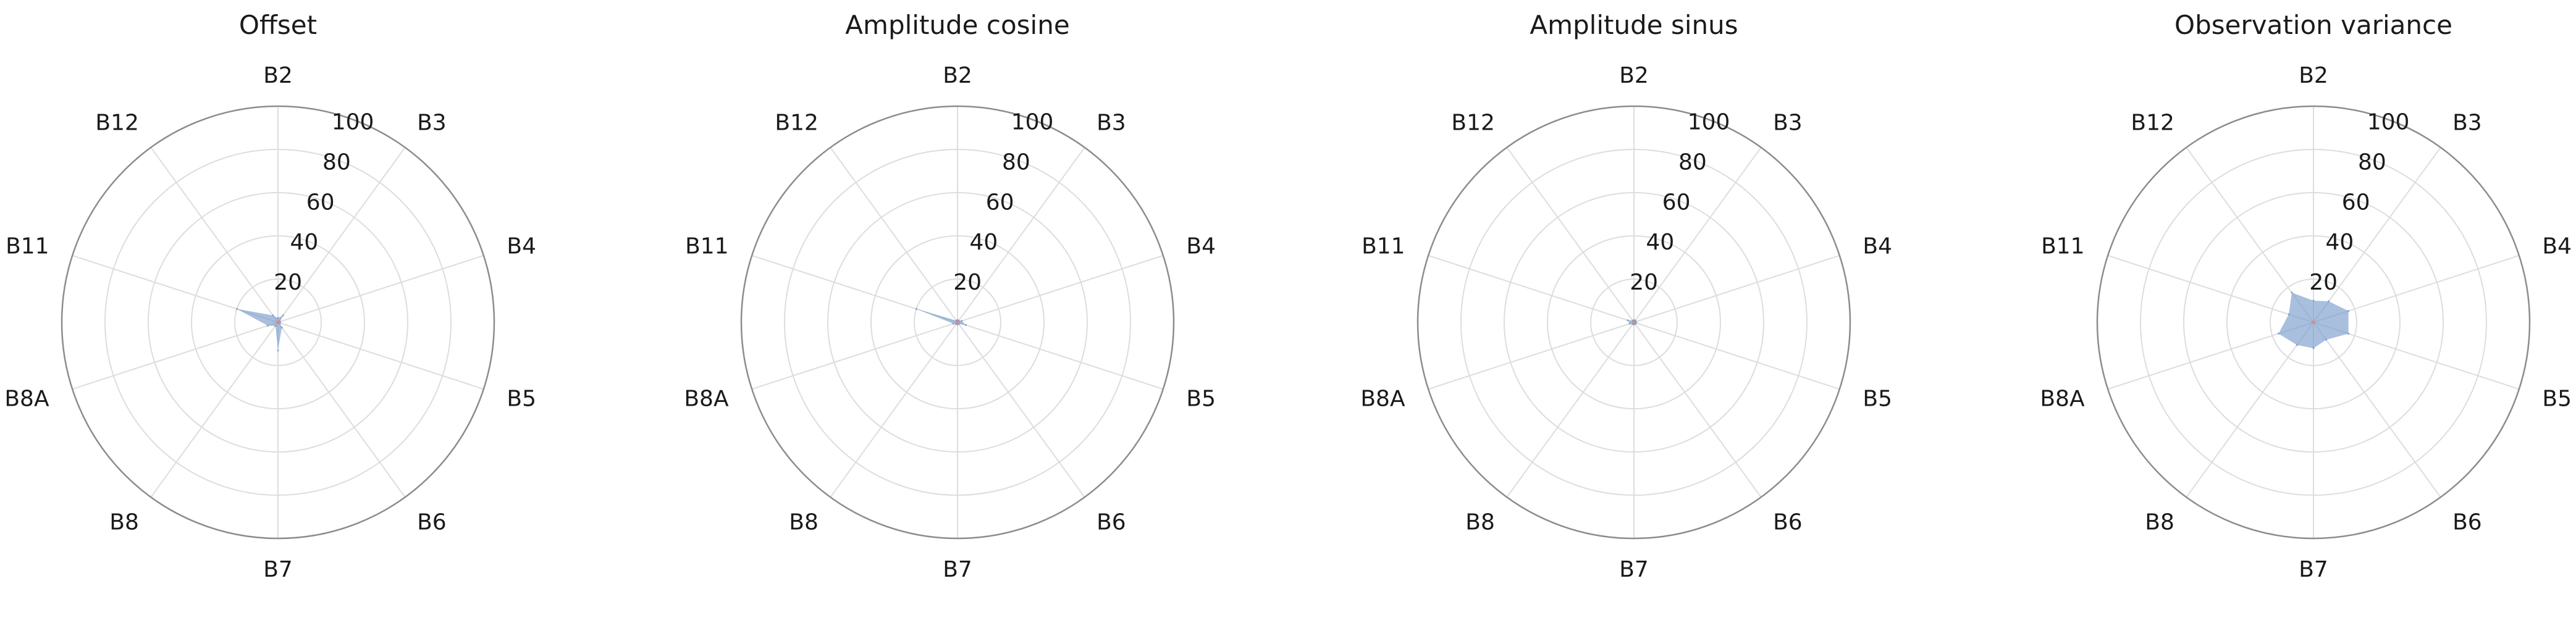 This screenshot has width=2576, height=644. What do you see at coordinates (957, 25) in the screenshot?
I see `chart-title: Amplitude cosine` at bounding box center [957, 25].